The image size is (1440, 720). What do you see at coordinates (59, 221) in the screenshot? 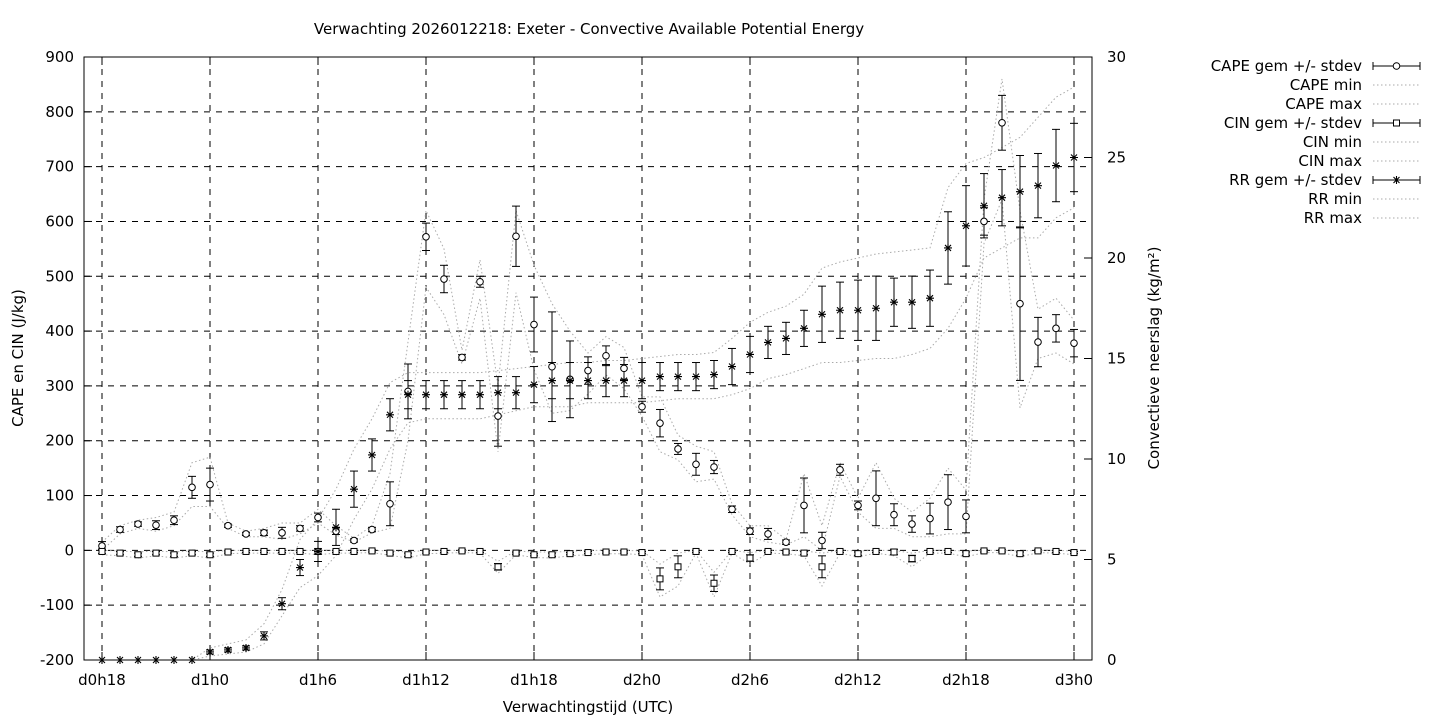
I see `y-tick-label-left: 600` at bounding box center [59, 221].